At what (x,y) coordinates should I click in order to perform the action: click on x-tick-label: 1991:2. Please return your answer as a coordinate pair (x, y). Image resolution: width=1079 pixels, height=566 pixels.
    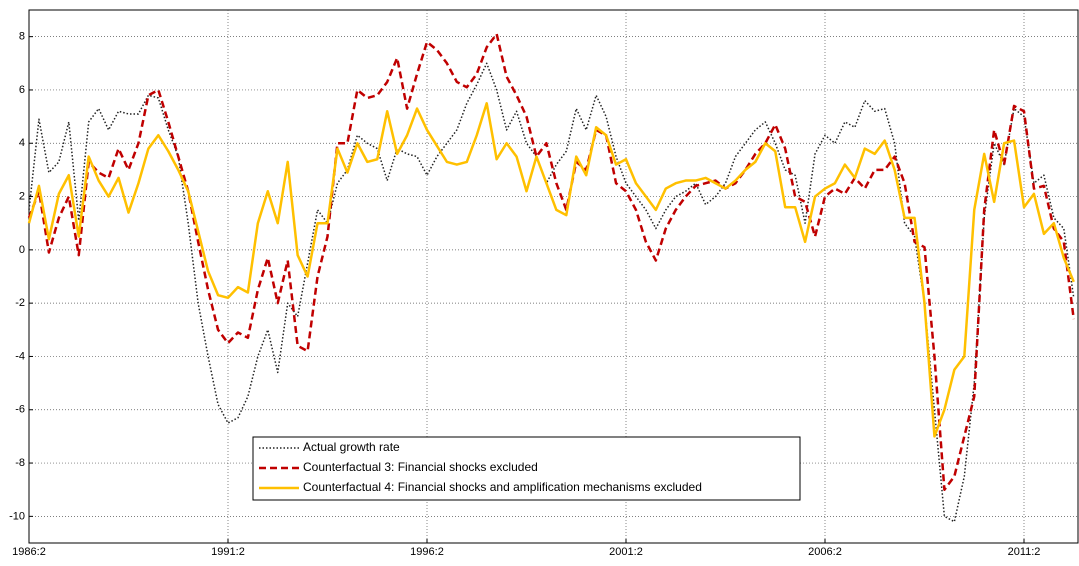
    Looking at the image, I should click on (228, 552).